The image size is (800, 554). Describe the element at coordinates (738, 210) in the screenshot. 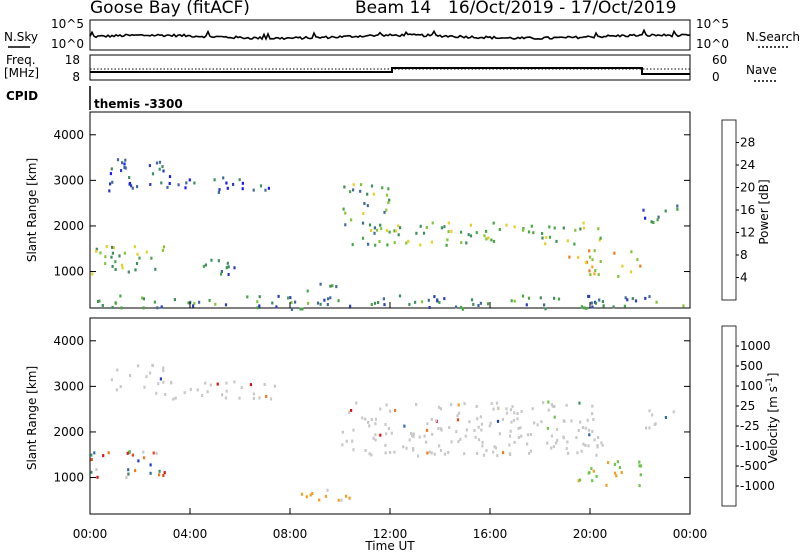

I see `power-colorbar: 4 8 12 16 20 24 28` at that location.